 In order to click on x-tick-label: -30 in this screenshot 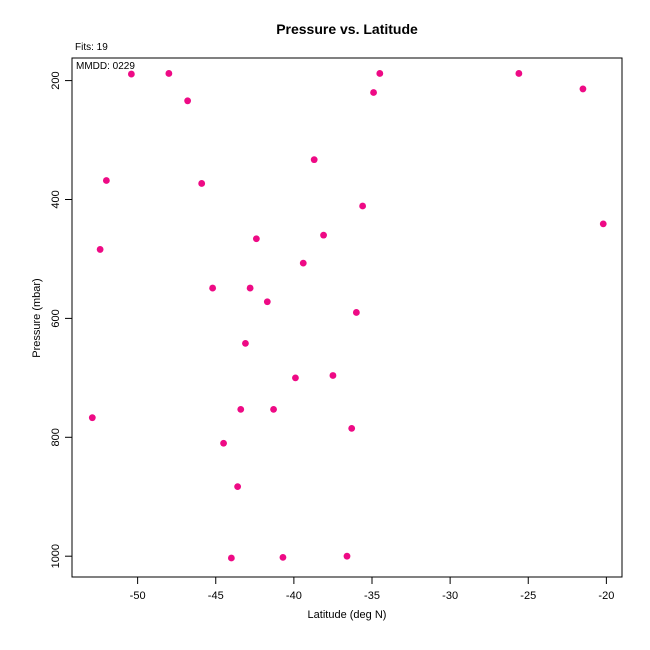, I will do `click(450, 596)`.